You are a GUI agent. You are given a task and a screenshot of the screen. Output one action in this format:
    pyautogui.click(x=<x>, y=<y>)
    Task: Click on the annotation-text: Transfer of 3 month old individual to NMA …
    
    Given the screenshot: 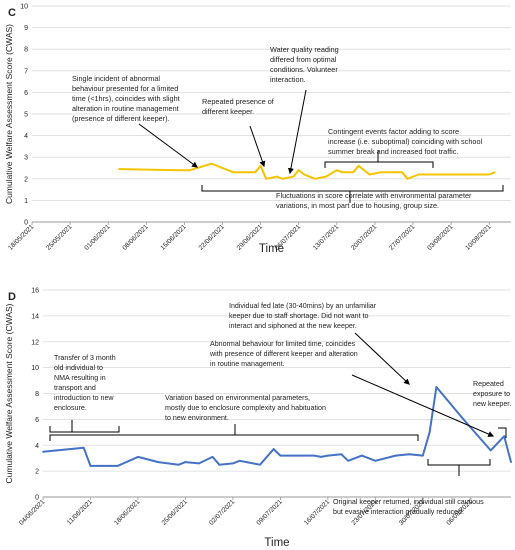 What is the action you would take?
    pyautogui.click(x=85, y=383)
    